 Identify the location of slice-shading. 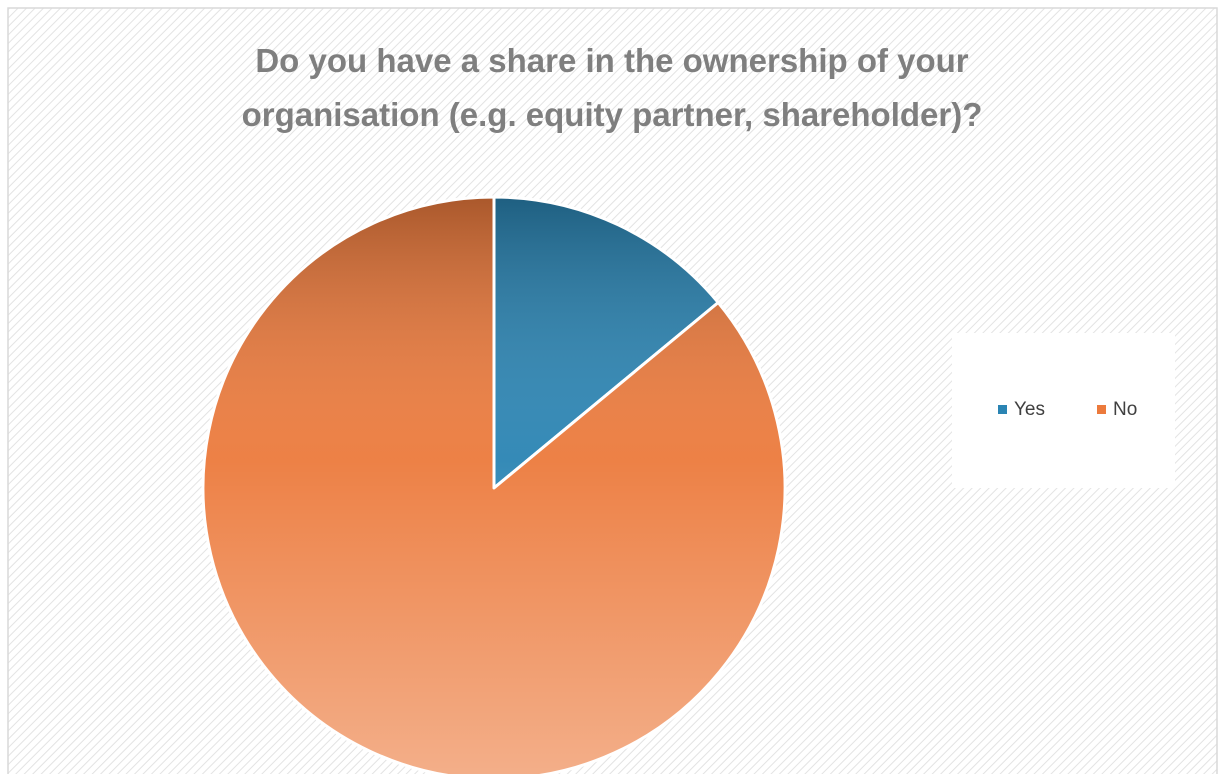
(606, 342).